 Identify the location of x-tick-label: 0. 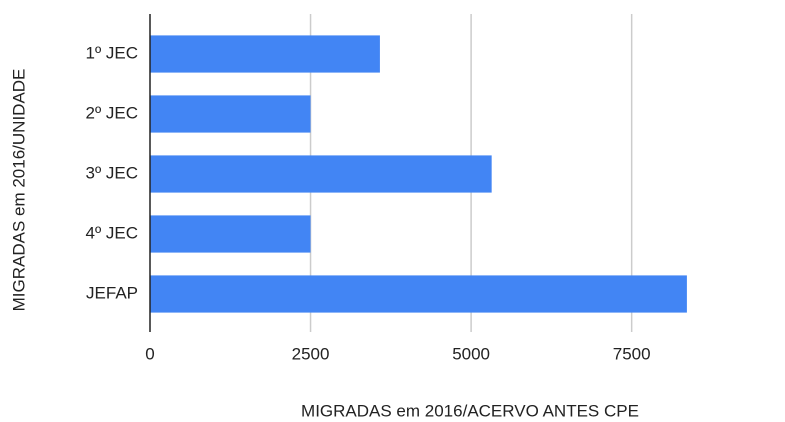
(149, 353).